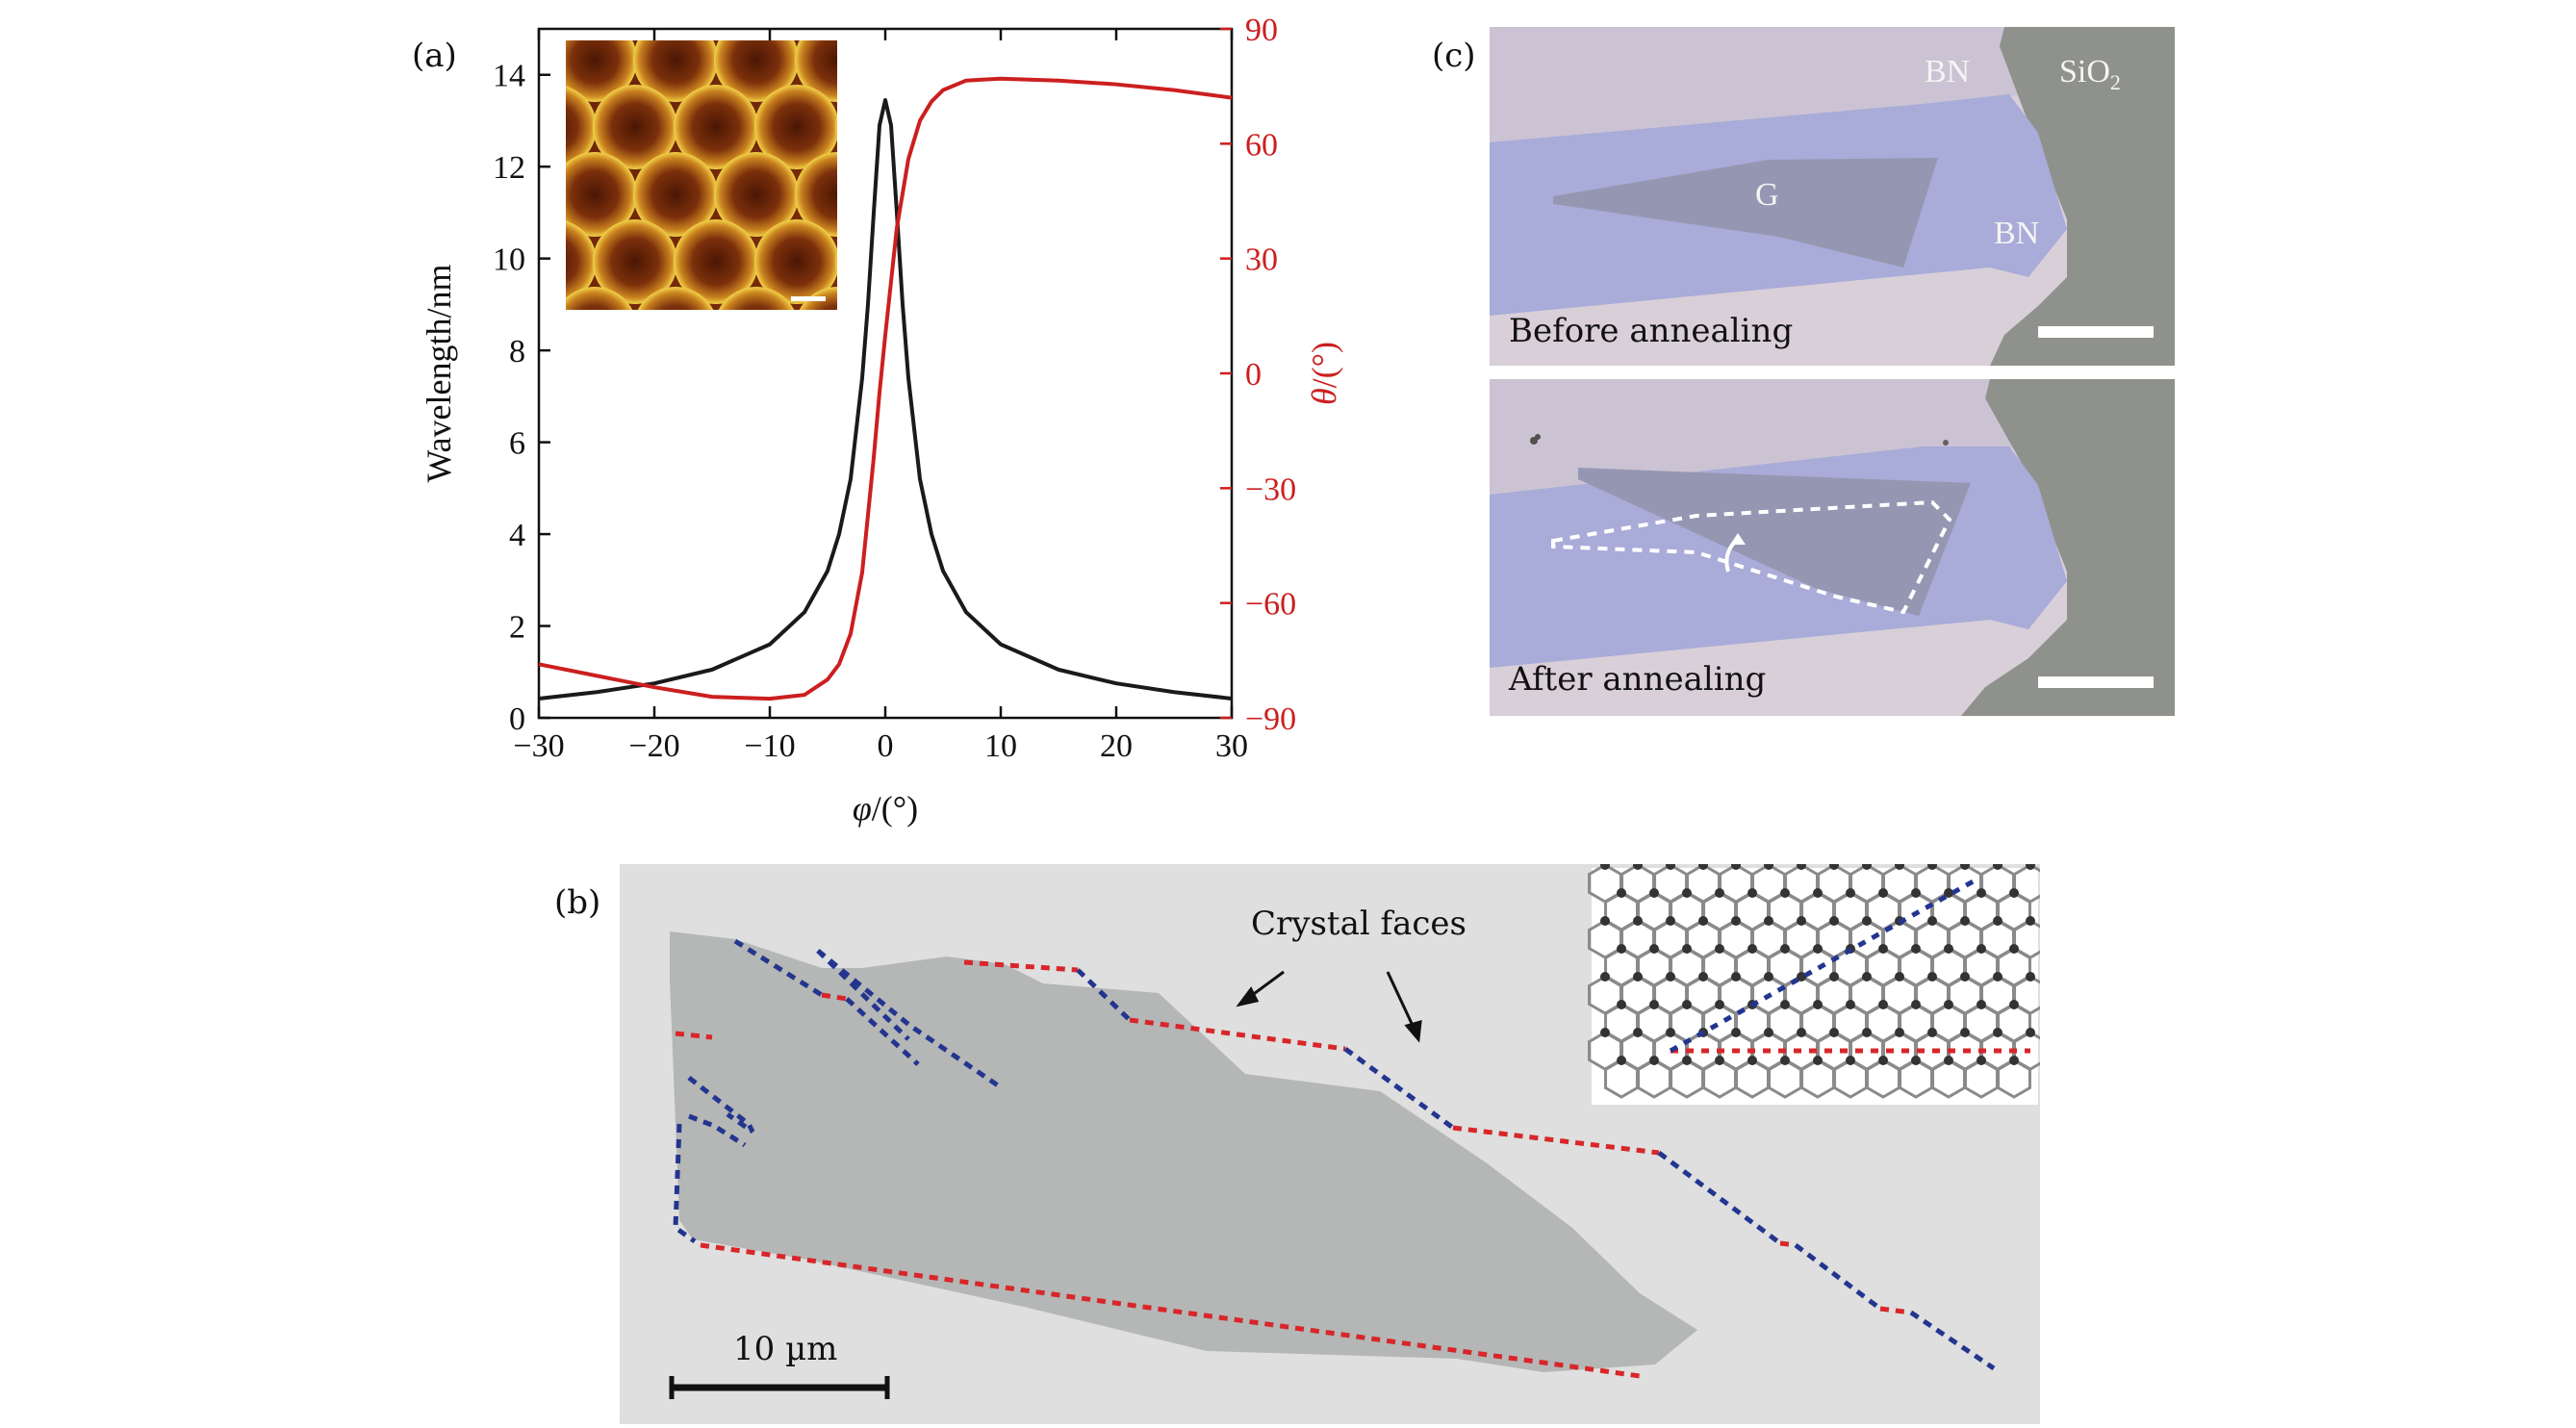  I want to click on scale-bar-b, so click(779, 1387).